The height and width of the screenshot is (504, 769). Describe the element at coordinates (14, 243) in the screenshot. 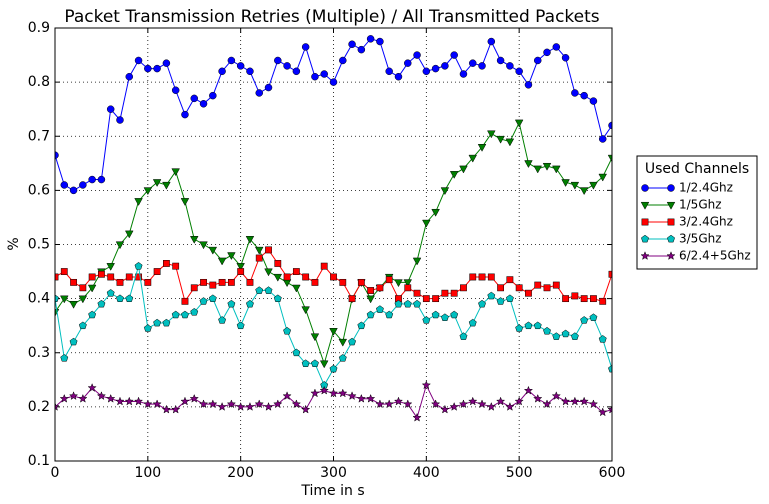

I see `y-axis-label: %` at that location.